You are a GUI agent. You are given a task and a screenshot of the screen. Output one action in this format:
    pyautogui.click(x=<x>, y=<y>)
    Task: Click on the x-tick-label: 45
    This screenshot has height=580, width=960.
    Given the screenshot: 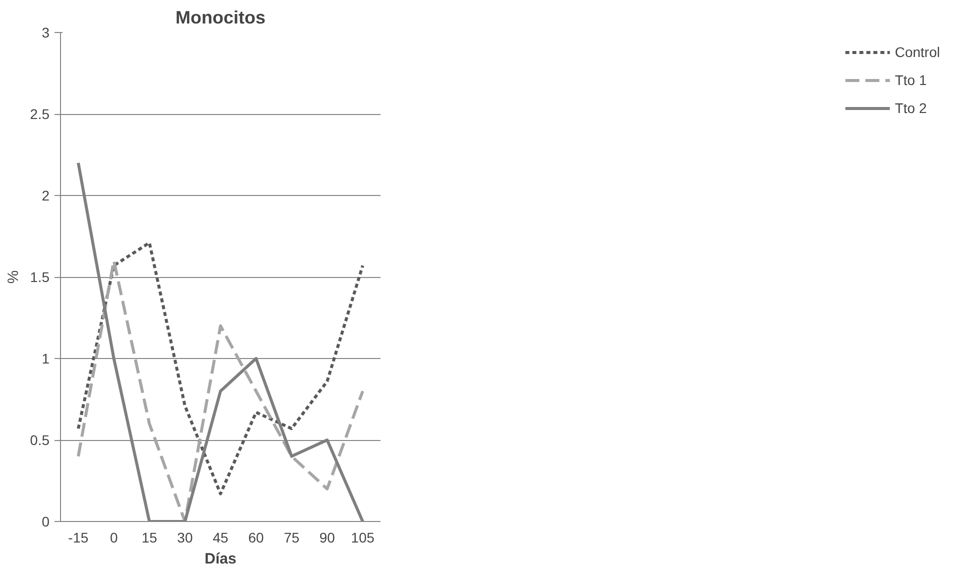 What is the action you would take?
    pyautogui.click(x=220, y=538)
    